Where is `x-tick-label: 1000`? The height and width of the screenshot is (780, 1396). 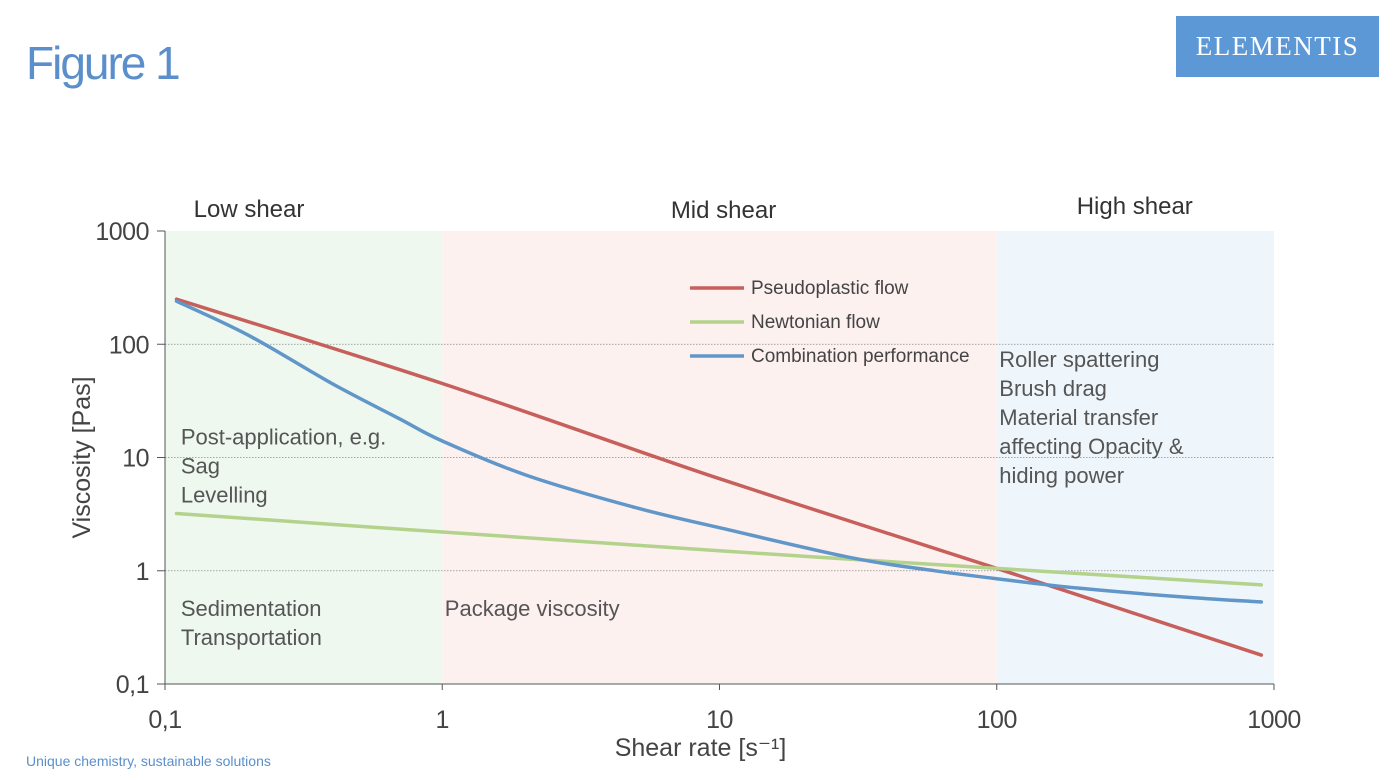 x-tick-label: 1000 is located at coordinates (1274, 720).